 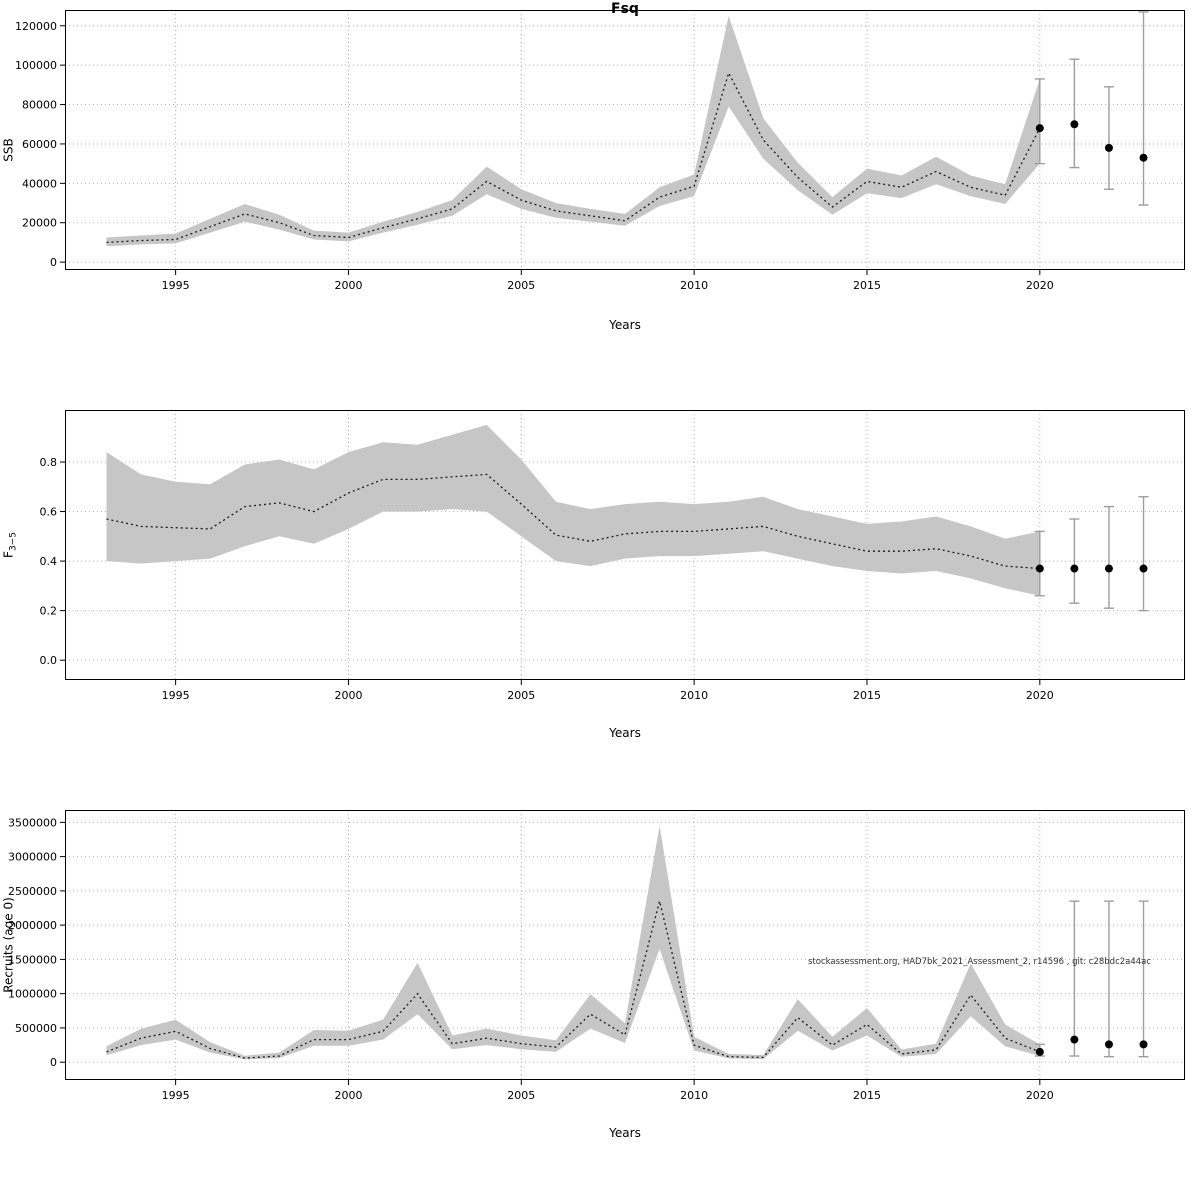 What do you see at coordinates (32, 925) in the screenshot?
I see `svg-text: 2000000` at bounding box center [32, 925].